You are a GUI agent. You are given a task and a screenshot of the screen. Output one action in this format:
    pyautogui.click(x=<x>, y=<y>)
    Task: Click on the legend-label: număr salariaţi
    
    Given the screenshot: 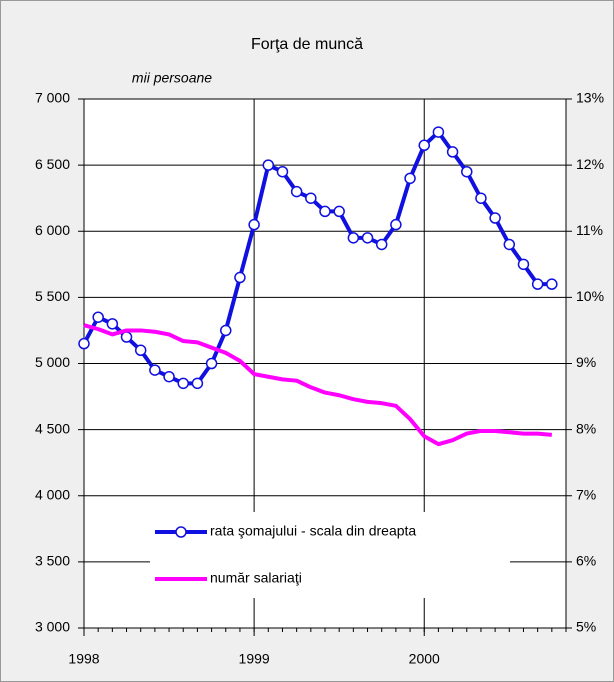 What is the action you would take?
    pyautogui.click(x=256, y=578)
    